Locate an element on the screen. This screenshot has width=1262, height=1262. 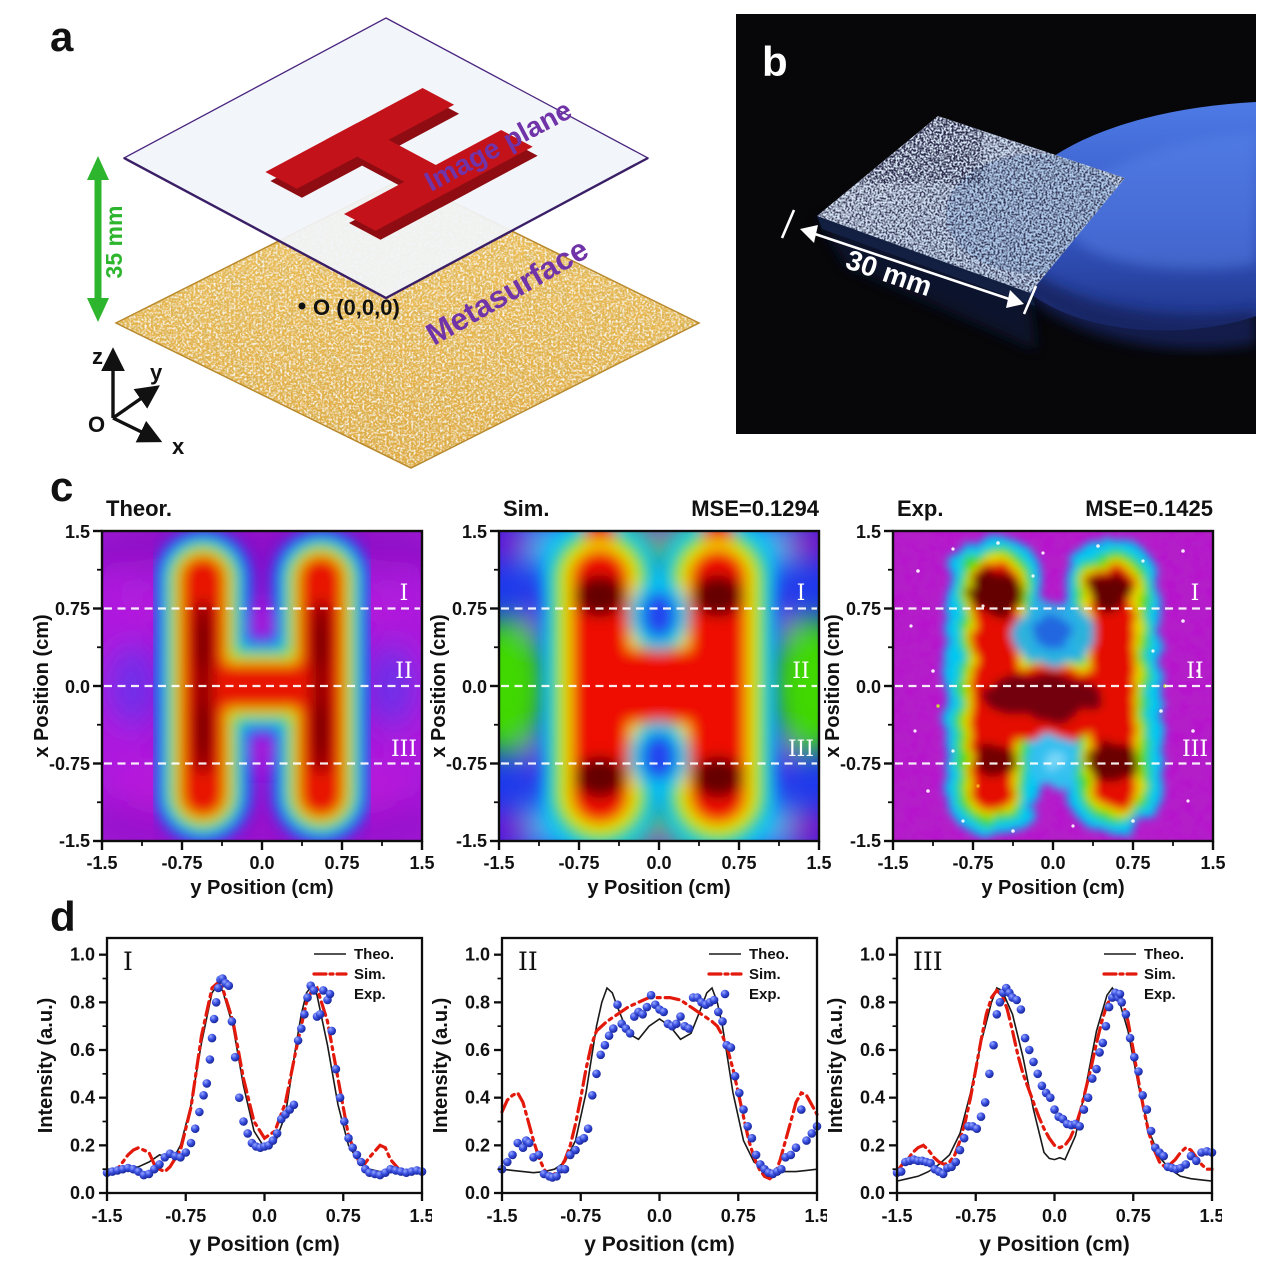
axis-origin-label: O is located at coordinates (96, 424).